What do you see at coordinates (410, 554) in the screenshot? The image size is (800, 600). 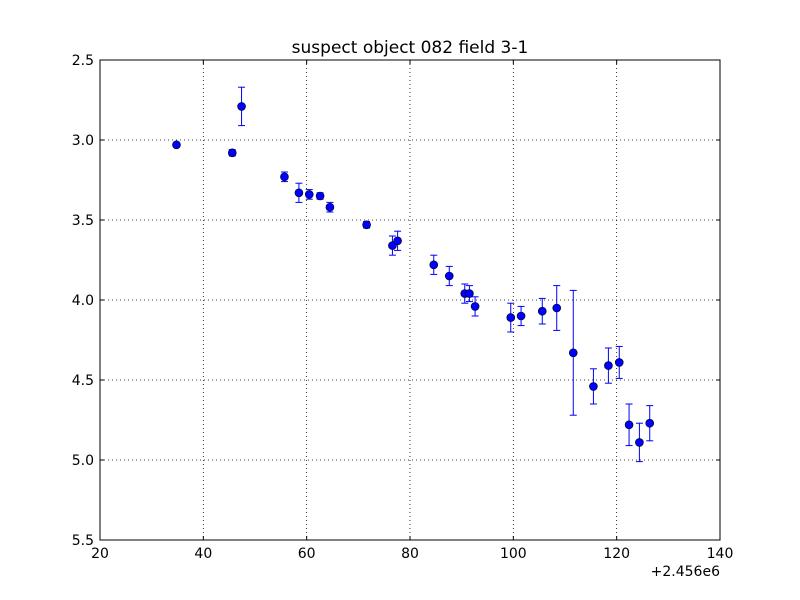 I see `x-tick-label: 80` at bounding box center [410, 554].